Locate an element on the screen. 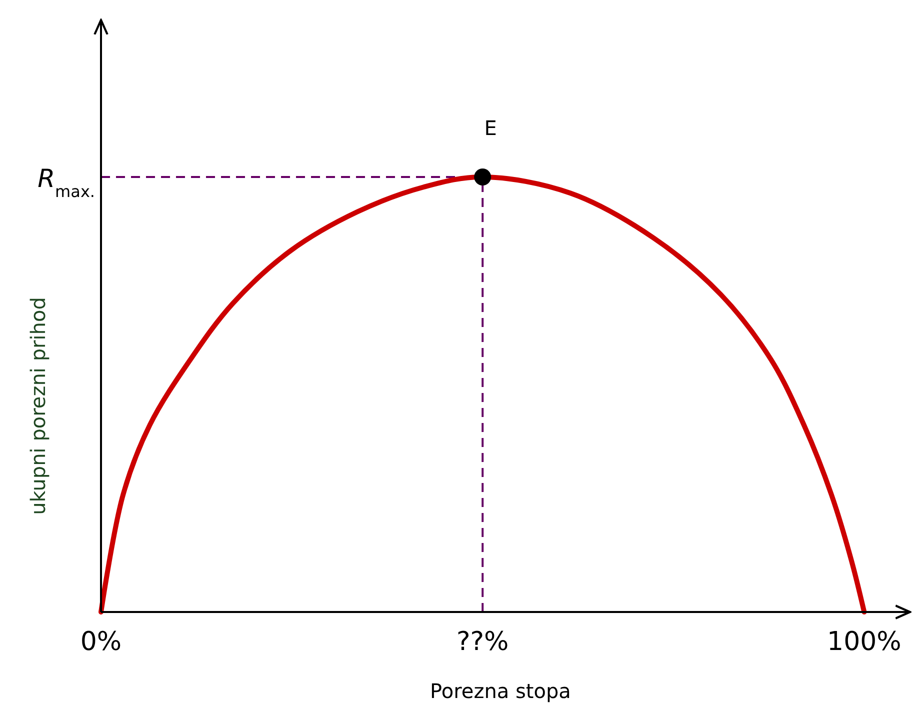  annotation: E is located at coordinates (490, 128).